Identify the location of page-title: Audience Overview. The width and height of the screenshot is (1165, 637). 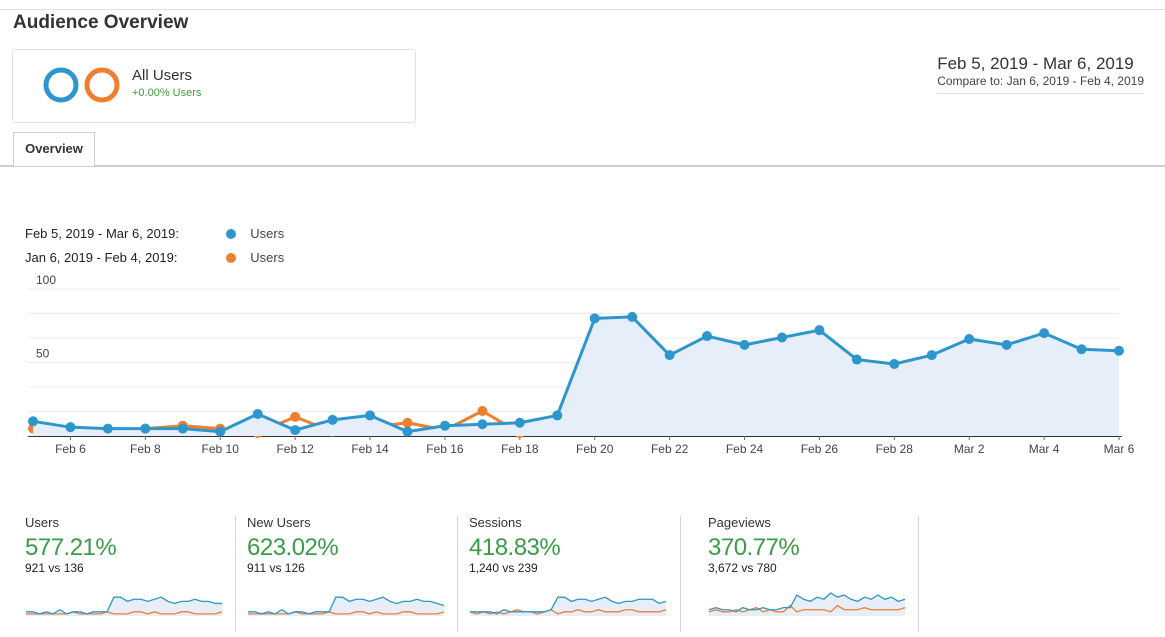
(101, 22).